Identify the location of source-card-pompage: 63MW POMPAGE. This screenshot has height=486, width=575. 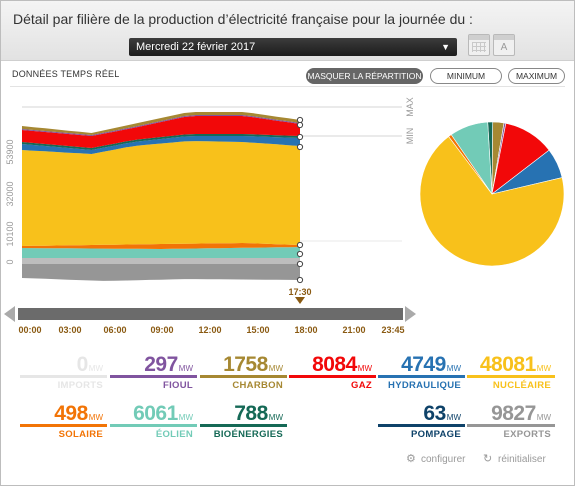
(421, 423).